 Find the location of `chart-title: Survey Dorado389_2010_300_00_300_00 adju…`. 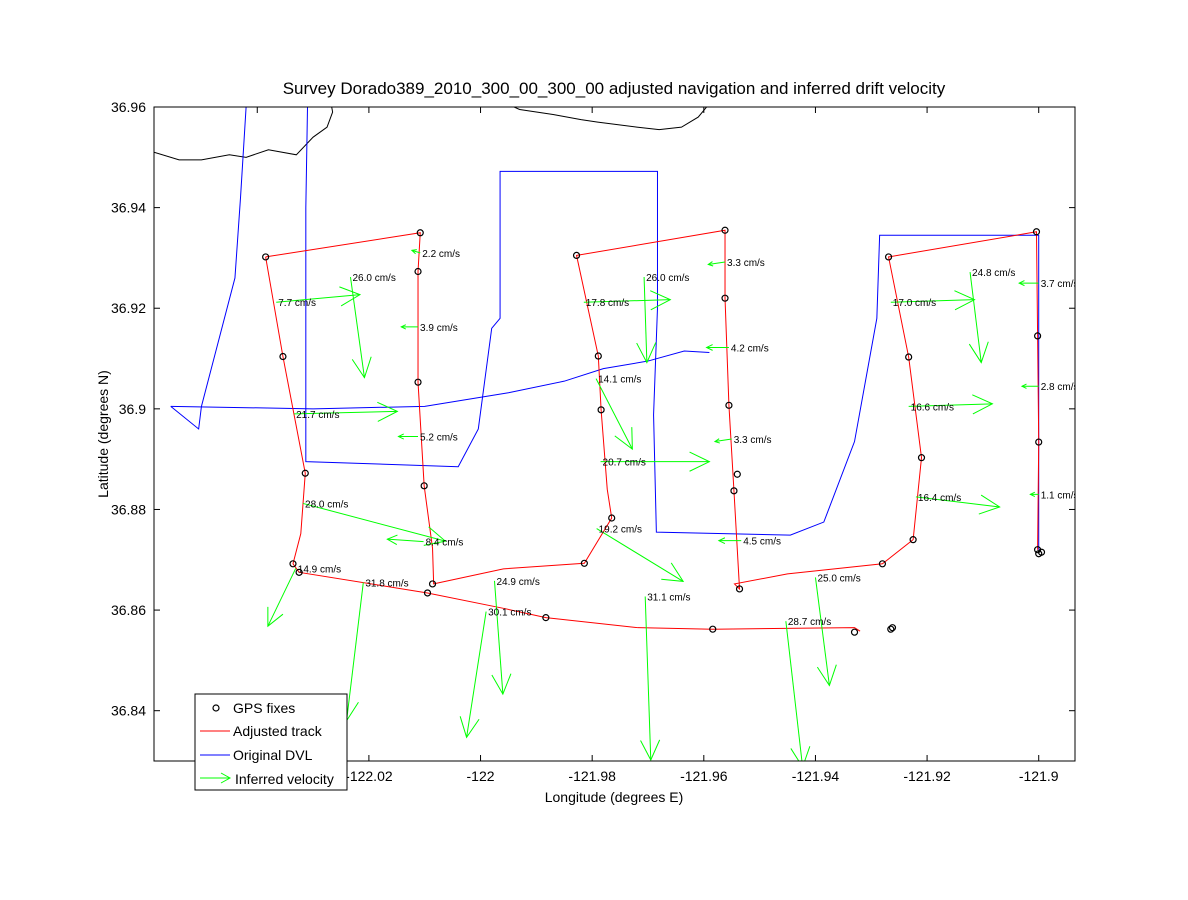

chart-title: Survey Dorado389_2010_300_00_300_00 adju… is located at coordinates (614, 88).